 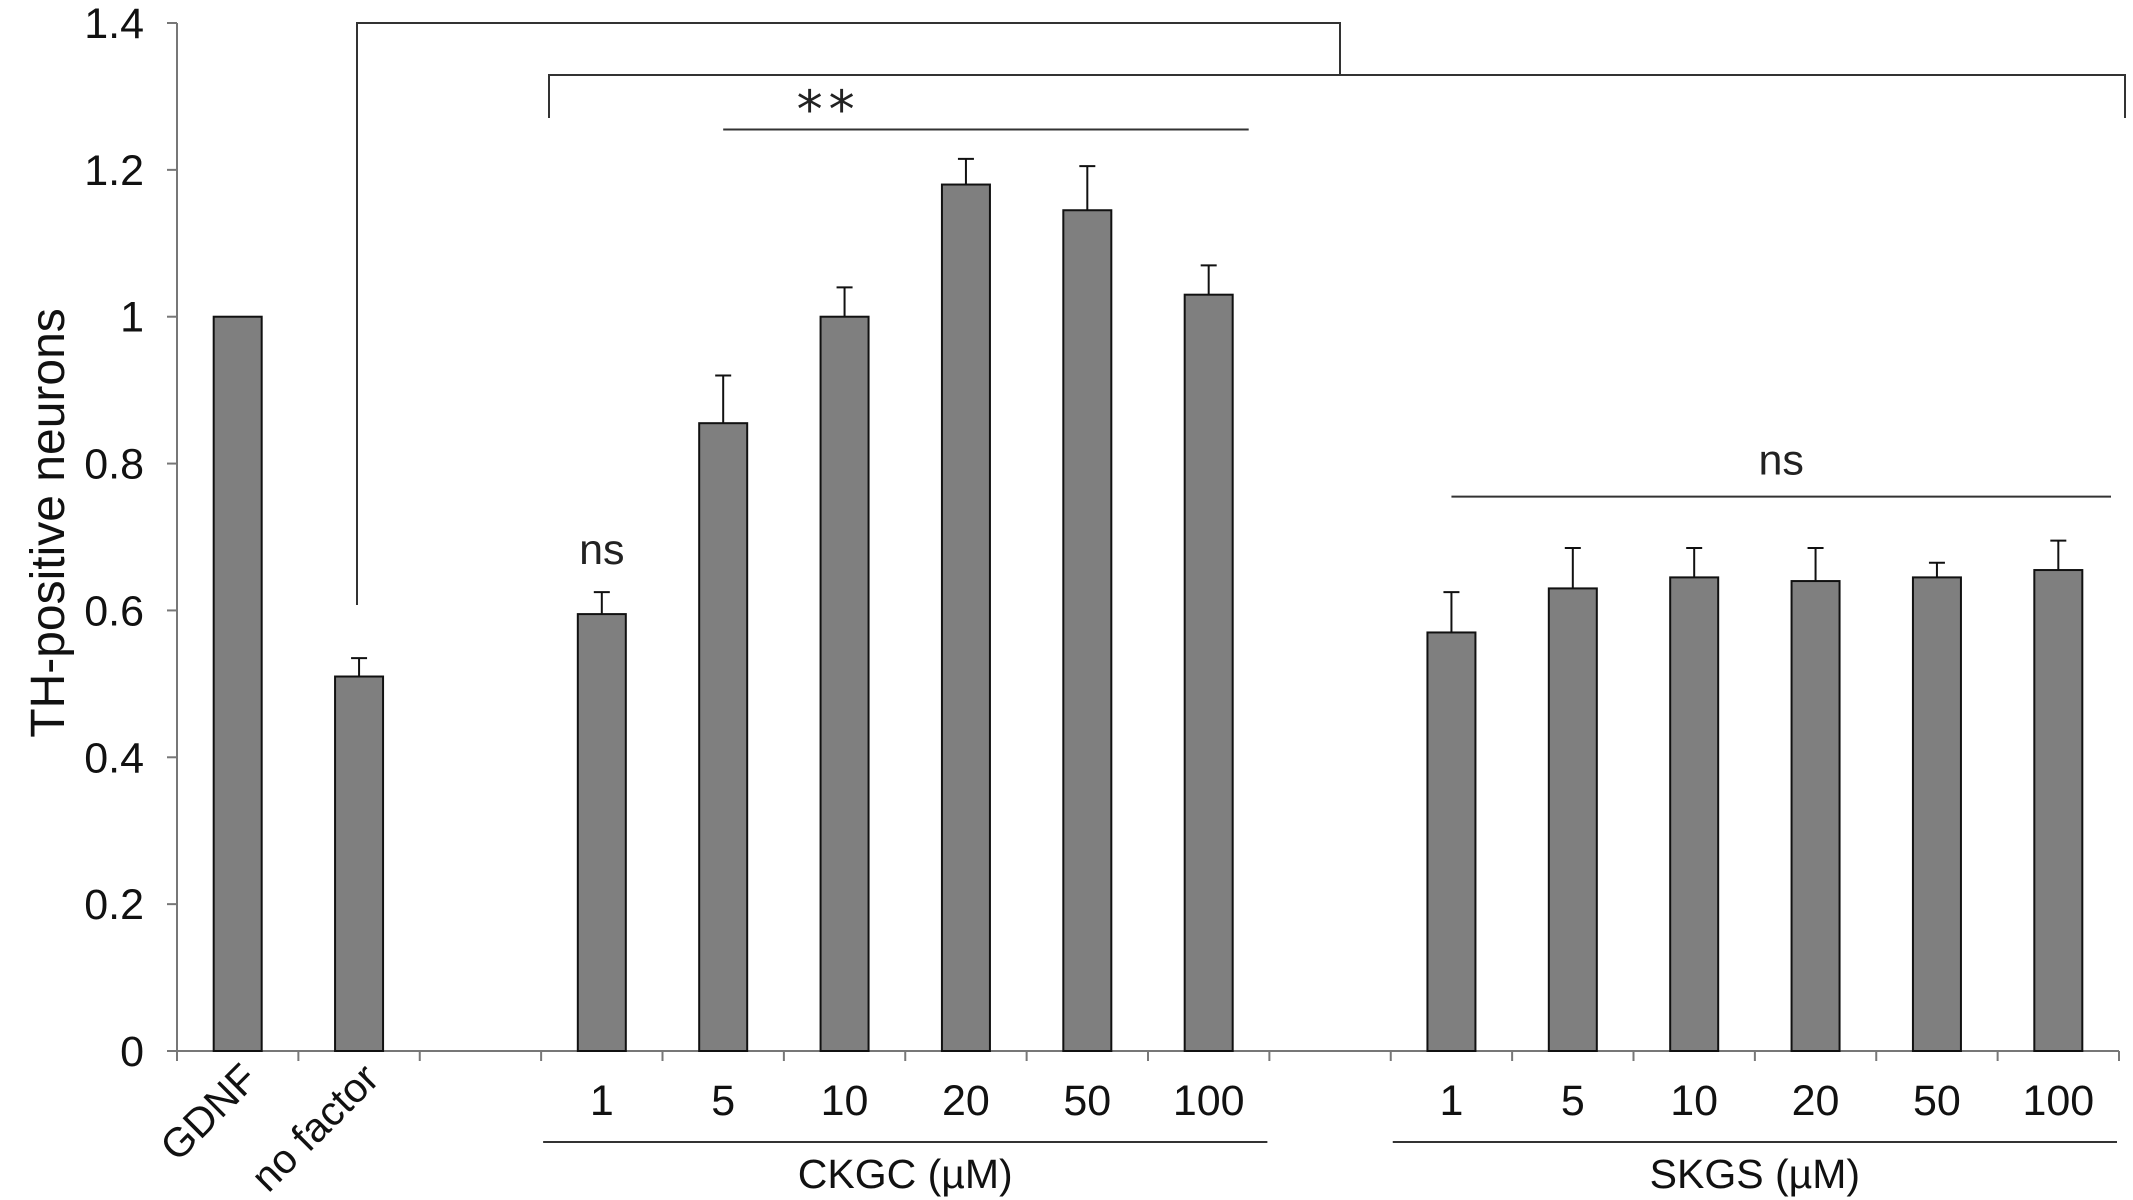 I want to click on y-tick-label: 0.2, so click(x=114, y=905).